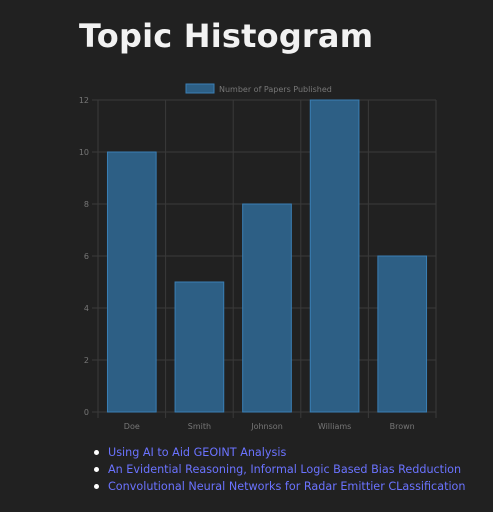 The image size is (493, 512). What do you see at coordinates (86, 360) in the screenshot?
I see `y-tick-label: 2` at bounding box center [86, 360].